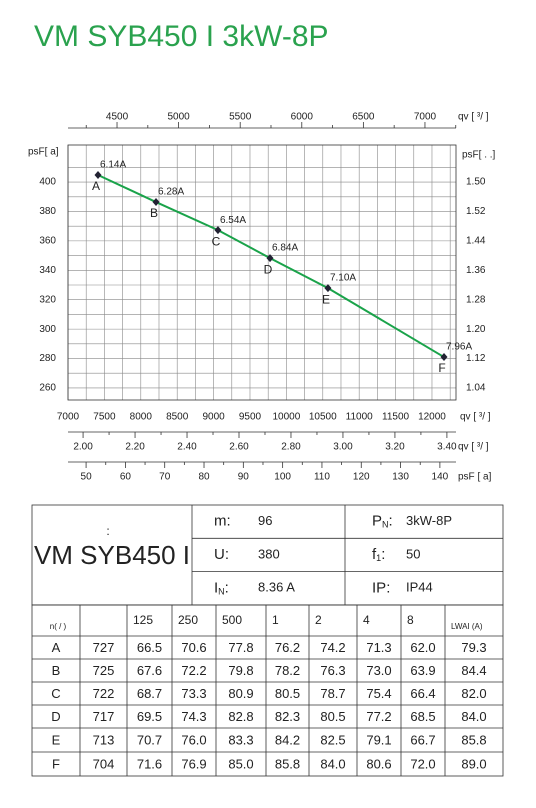 The width and height of the screenshot is (536, 808). What do you see at coordinates (47, 299) in the screenshot?
I see `y-tick-label: 320` at bounding box center [47, 299].